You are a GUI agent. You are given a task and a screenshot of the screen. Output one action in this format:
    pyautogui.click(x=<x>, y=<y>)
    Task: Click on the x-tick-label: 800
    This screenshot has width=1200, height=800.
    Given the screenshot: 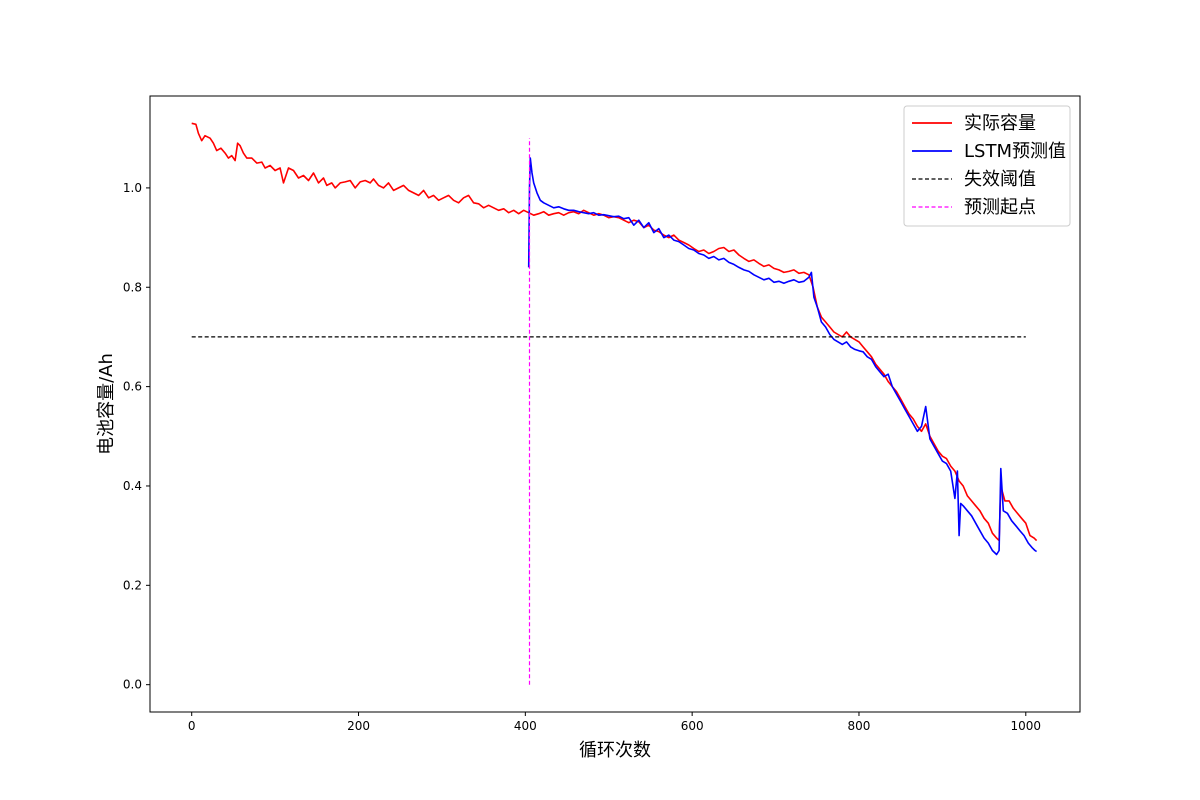 What is the action you would take?
    pyautogui.click(x=859, y=726)
    